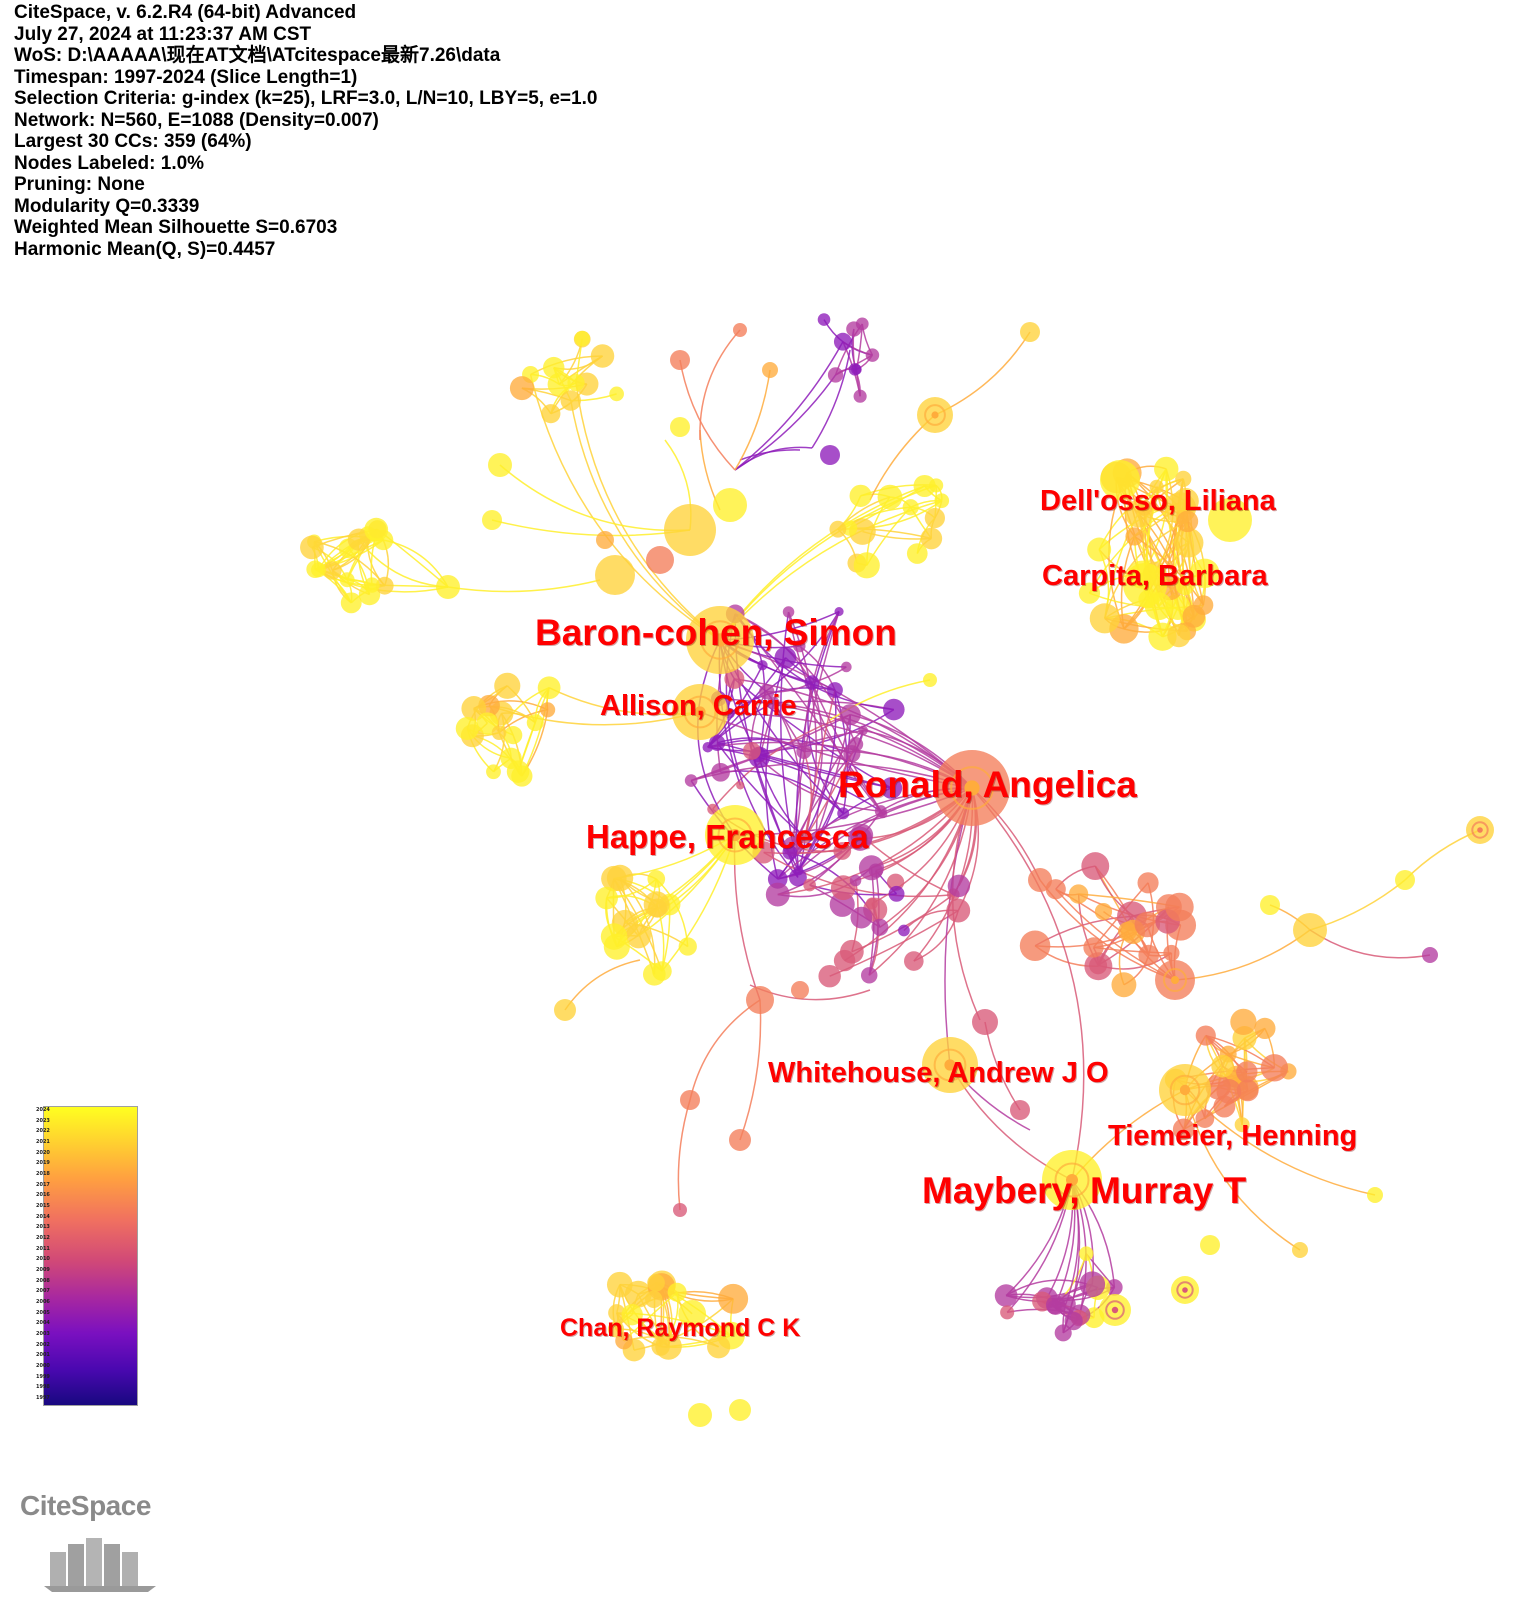 The image size is (1535, 1611). Describe the element at coordinates (1084, 1190) in the screenshot. I see `label-maybery: Maybery, Murray T` at that location.